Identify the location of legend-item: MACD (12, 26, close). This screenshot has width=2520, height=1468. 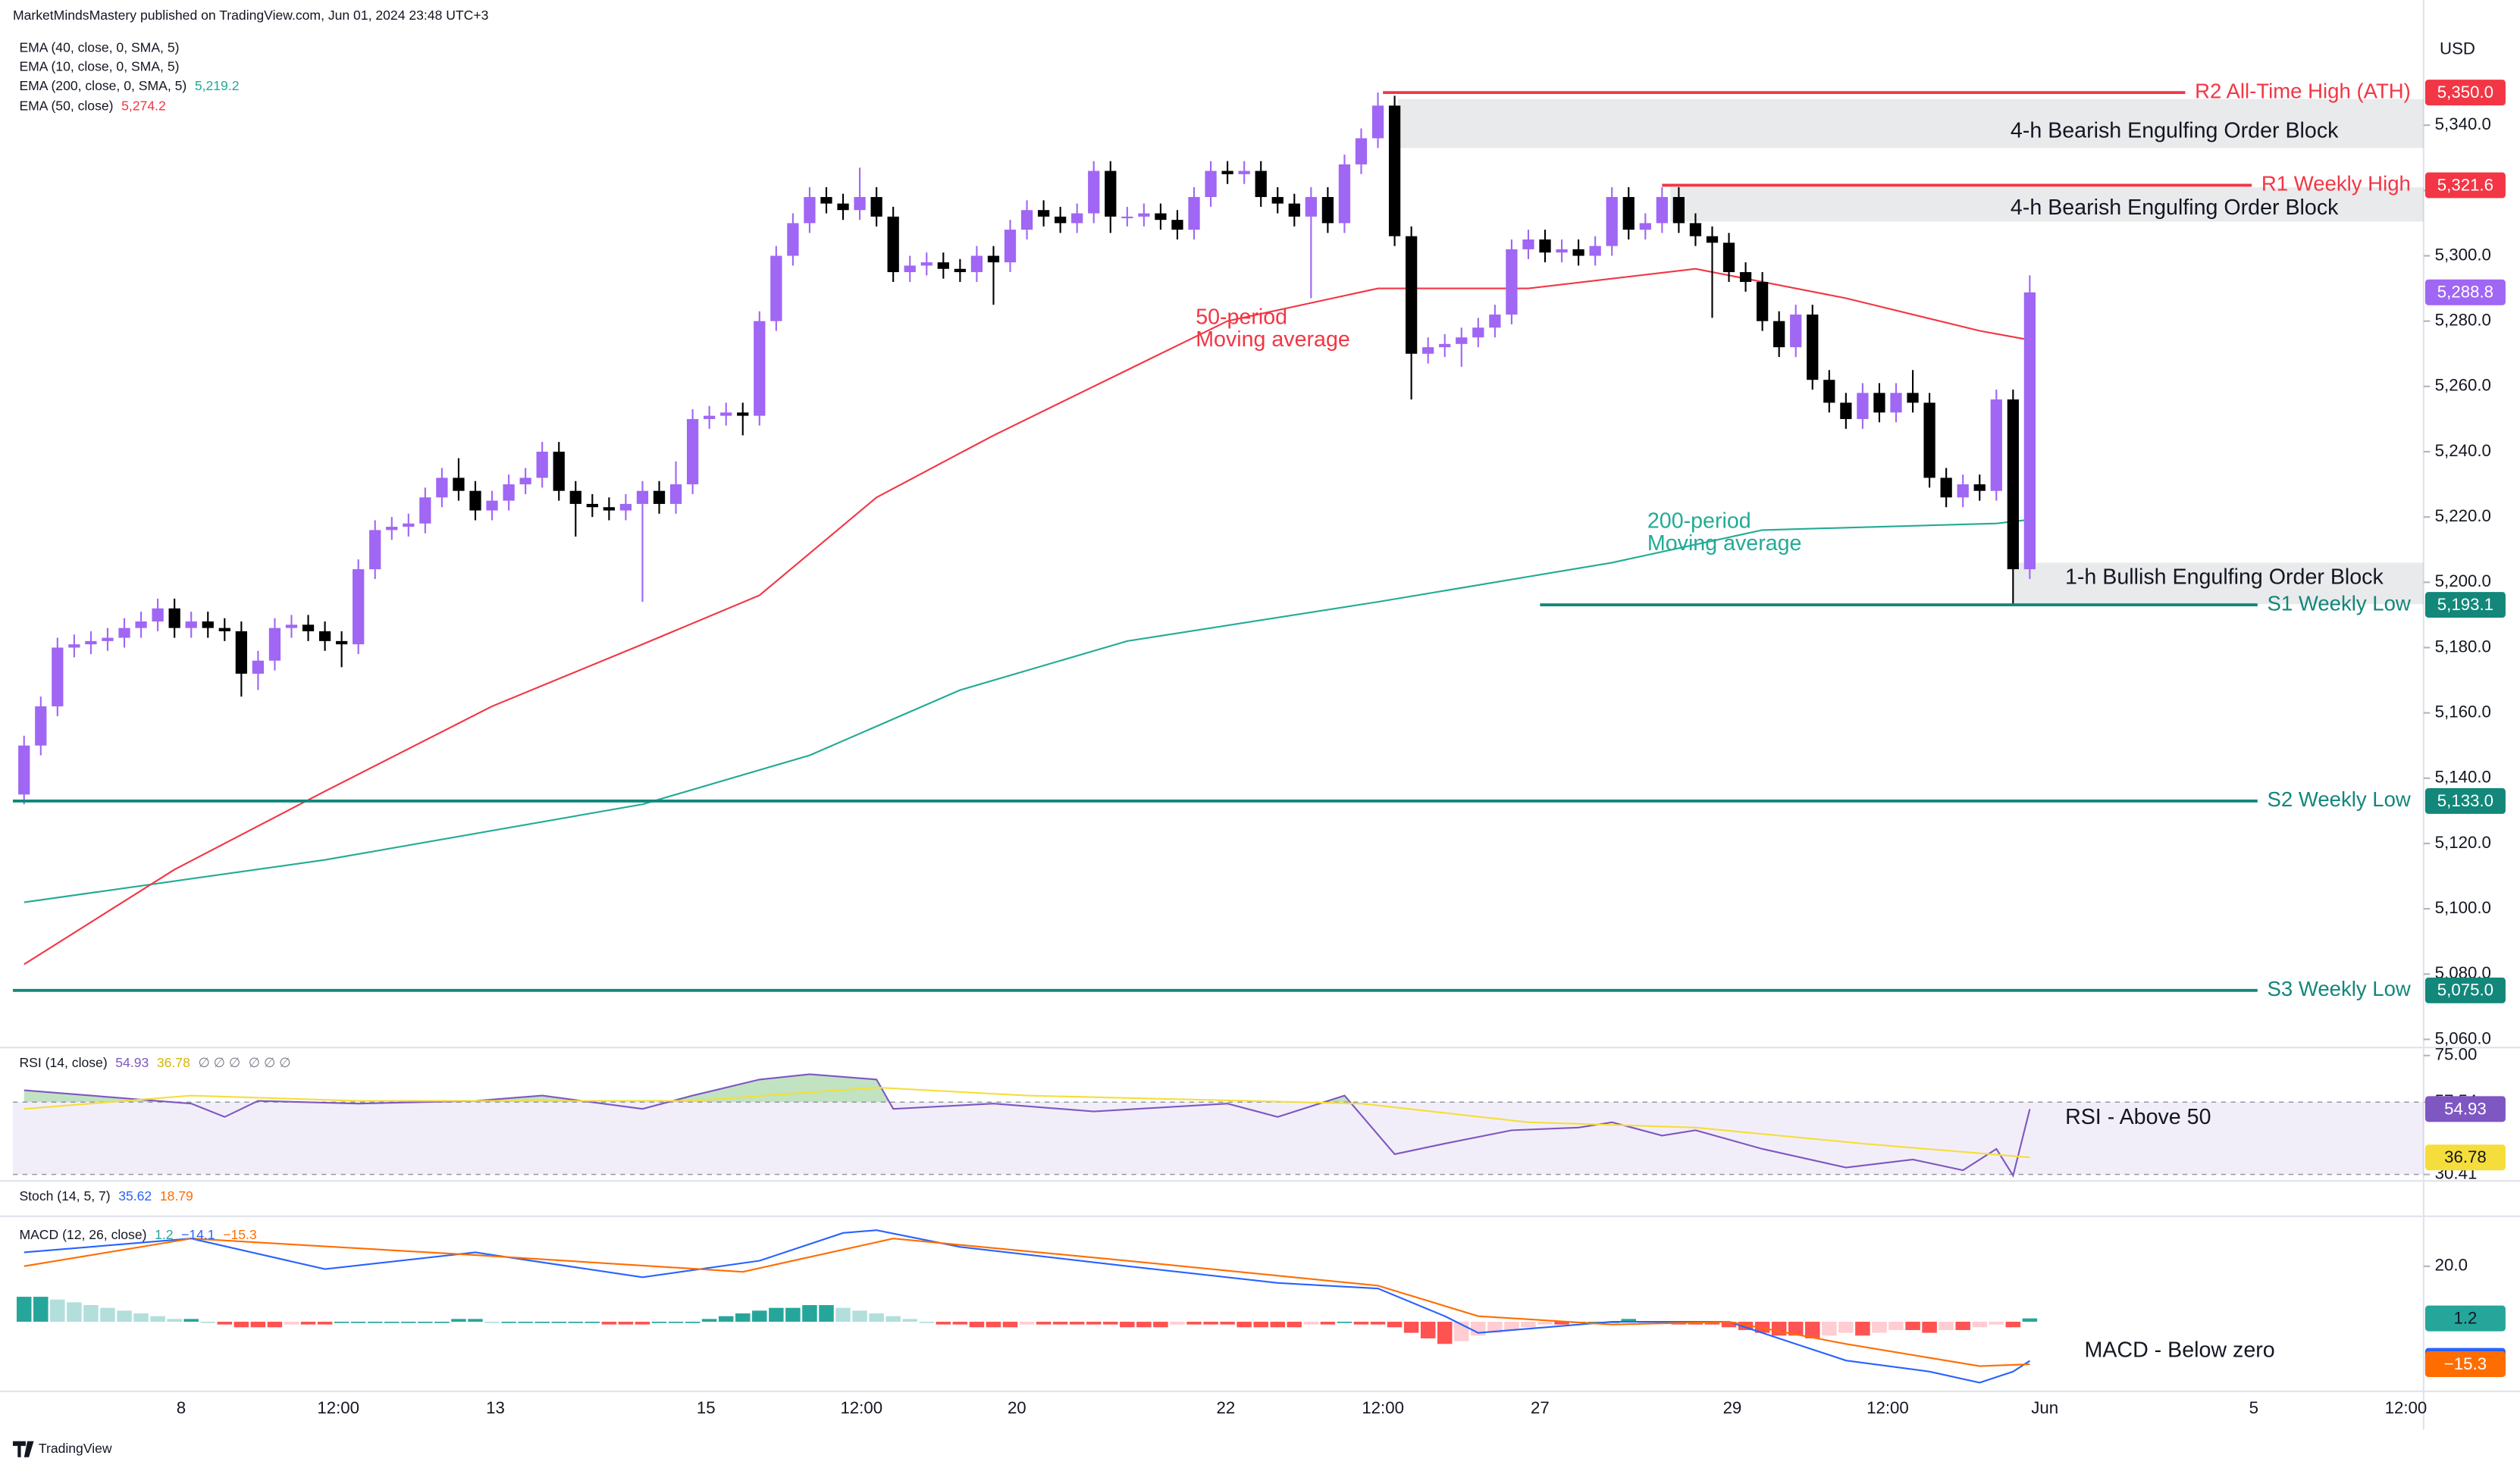
(82, 1235).